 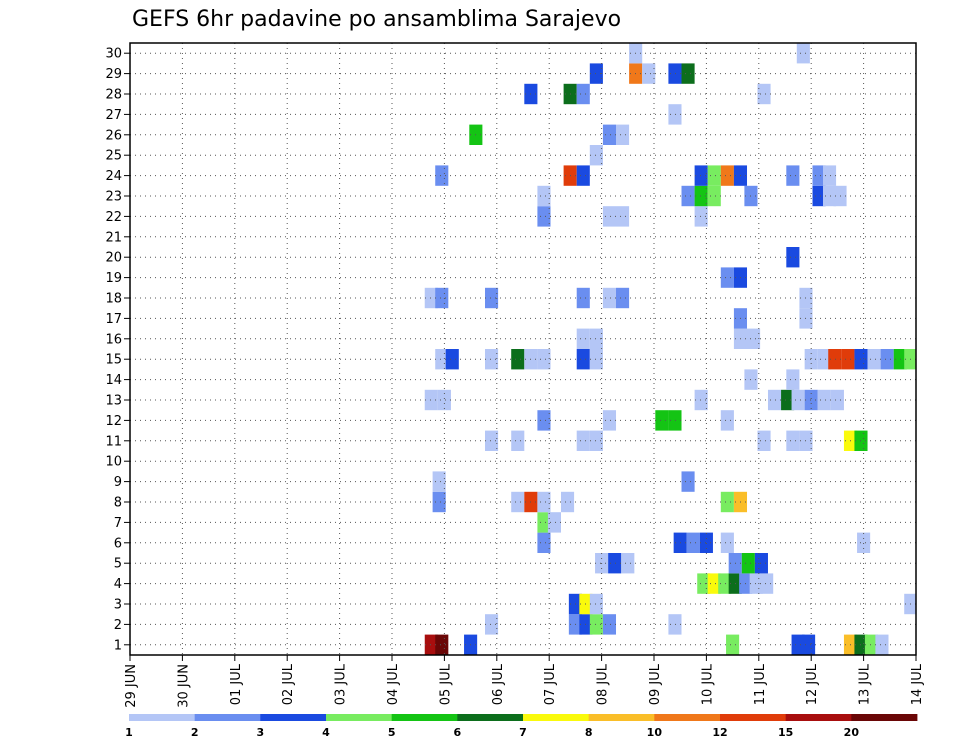 I want to click on color-legend: 1 2 3 4 5 6 7 8 10 12 15 20, so click(x=521, y=726).